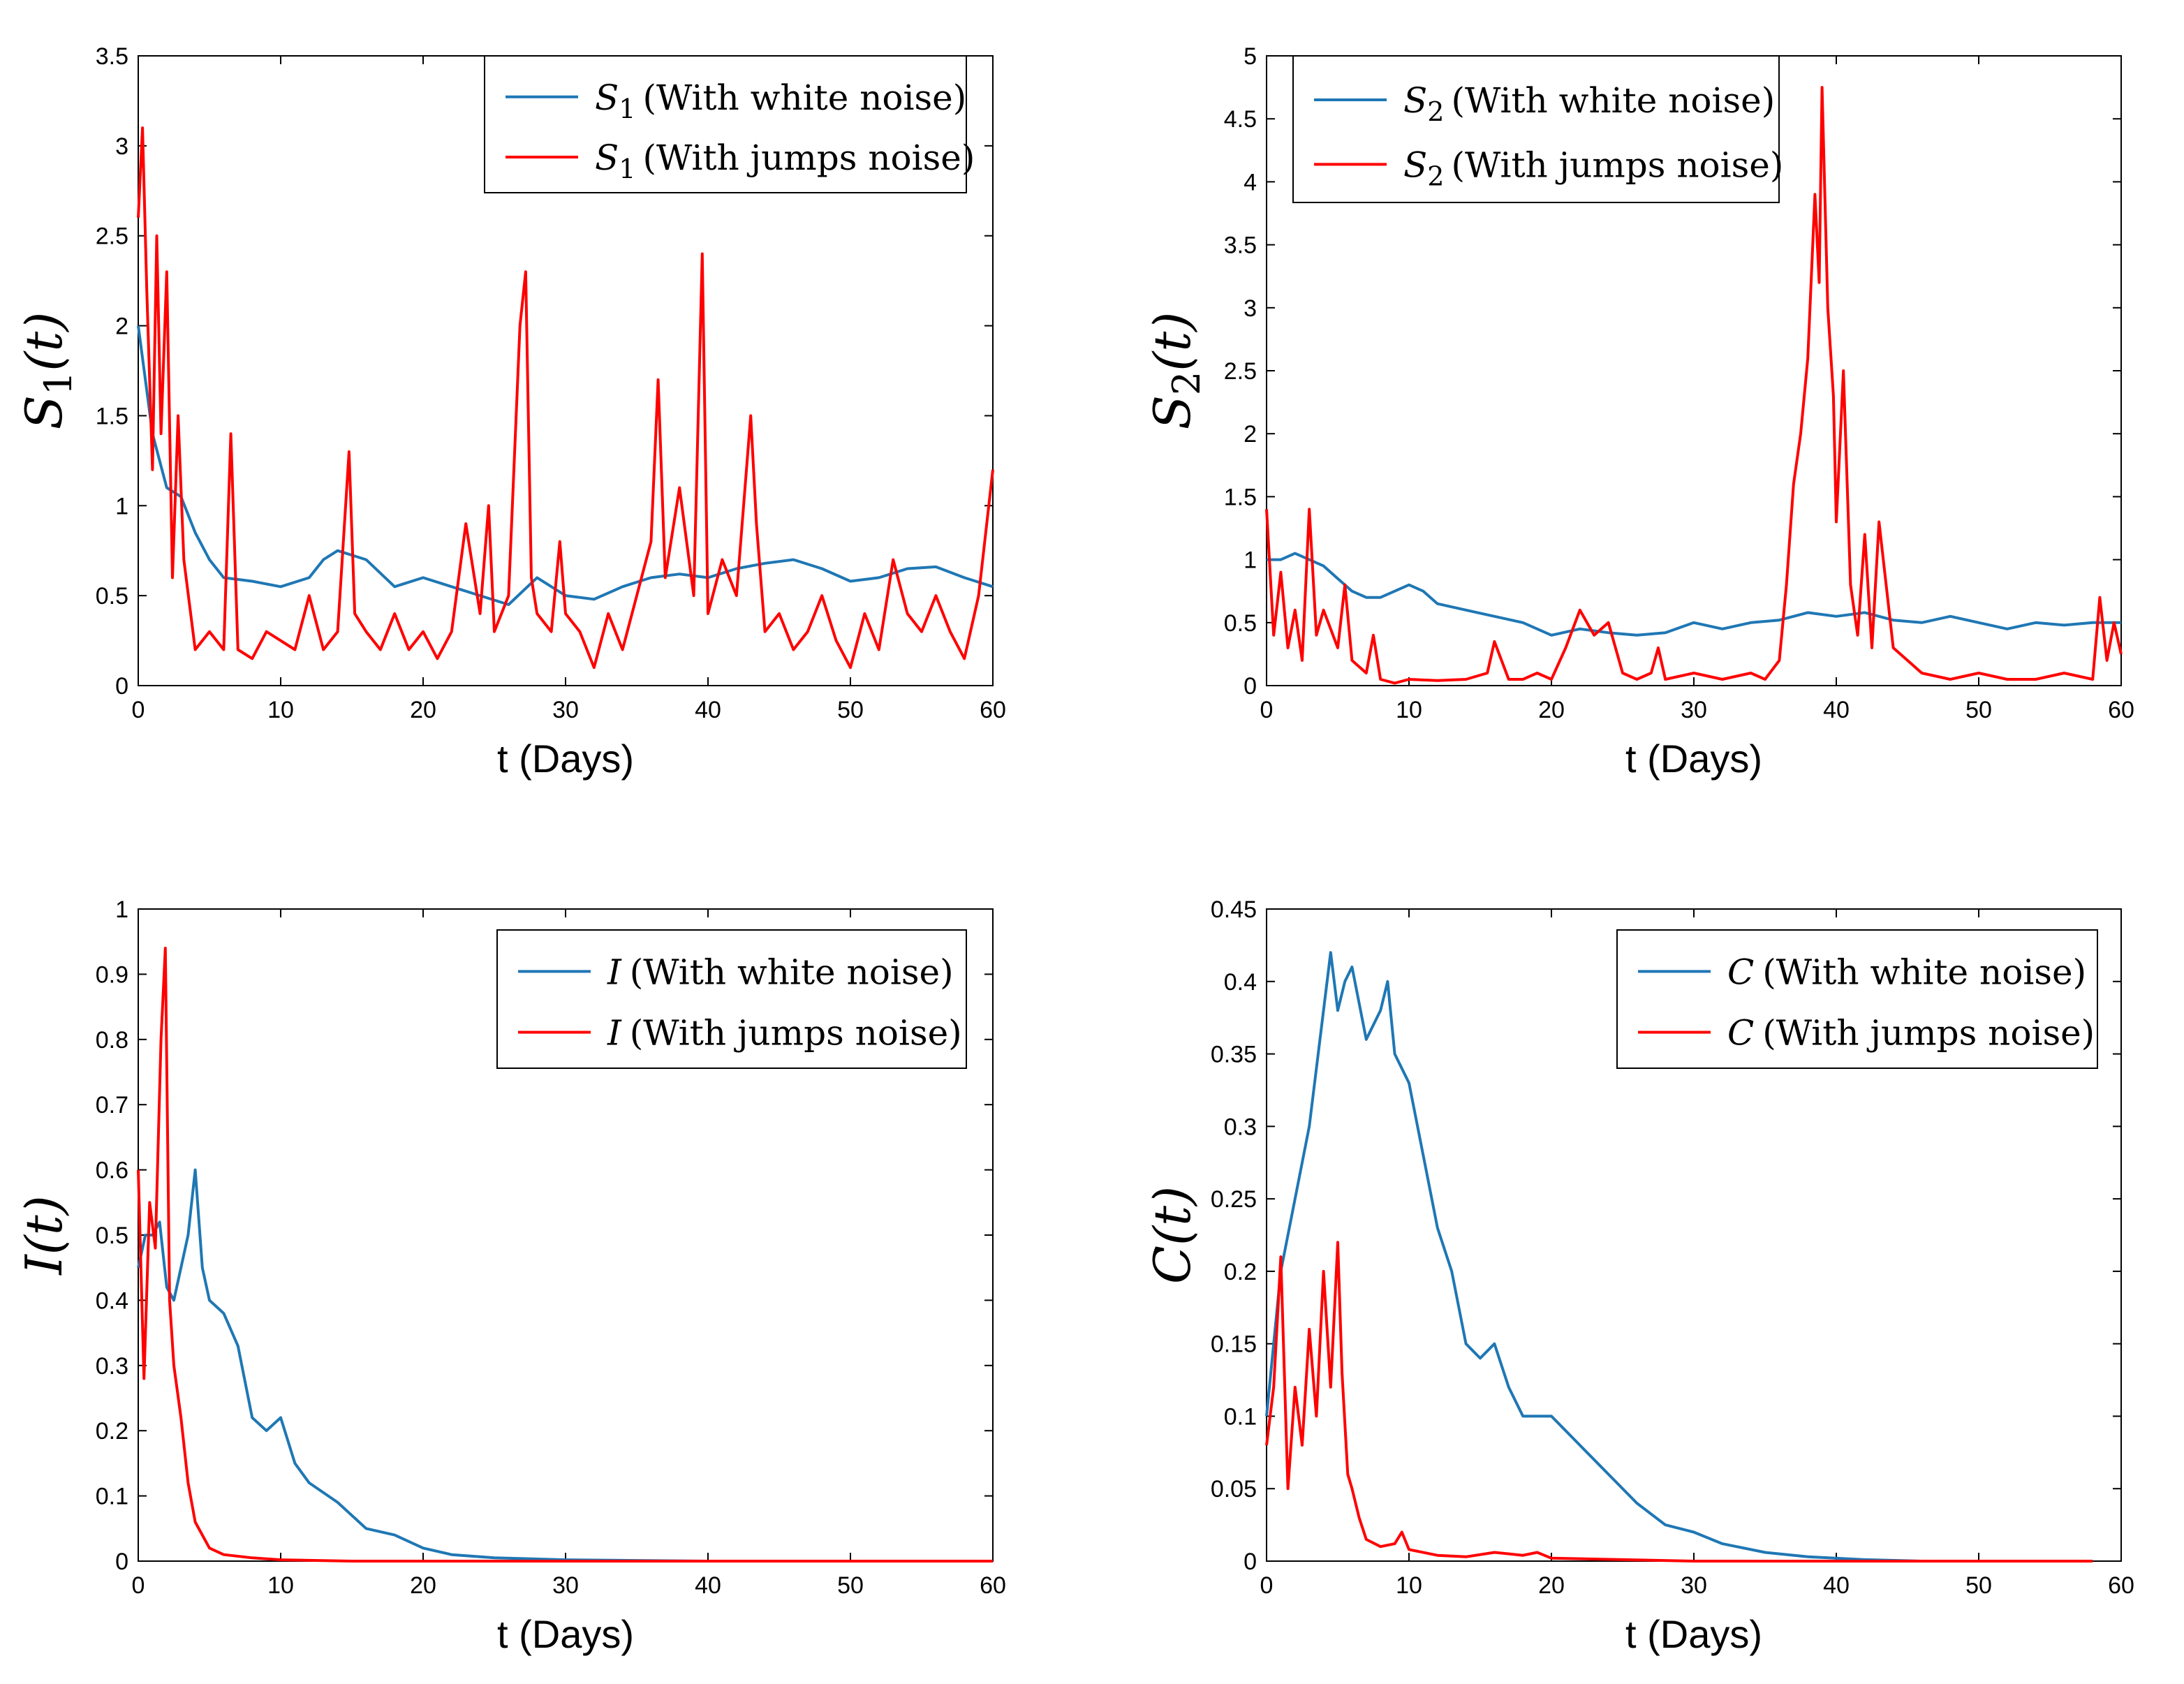  What do you see at coordinates (112, 1105) in the screenshot?
I see `y-tick-label: 0.7` at bounding box center [112, 1105].